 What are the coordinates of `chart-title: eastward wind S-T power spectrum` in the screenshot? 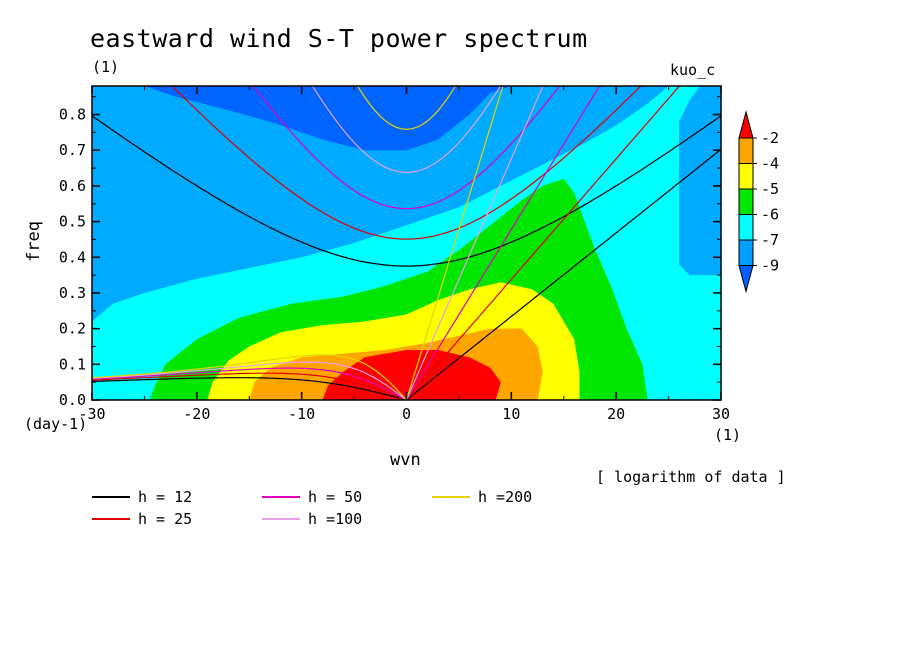 It's located at (339, 38).